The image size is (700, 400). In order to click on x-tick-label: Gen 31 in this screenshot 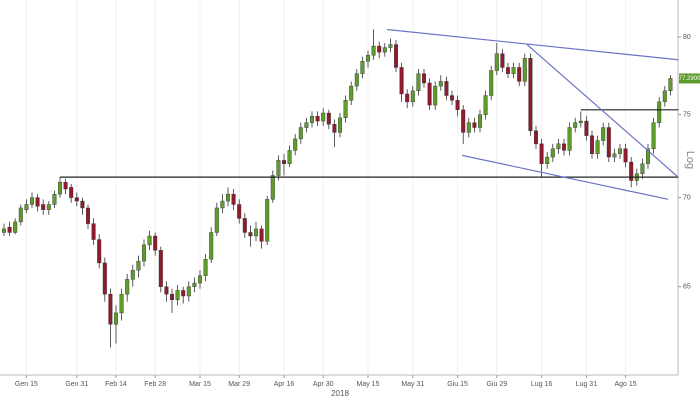, I will do `click(76, 384)`.